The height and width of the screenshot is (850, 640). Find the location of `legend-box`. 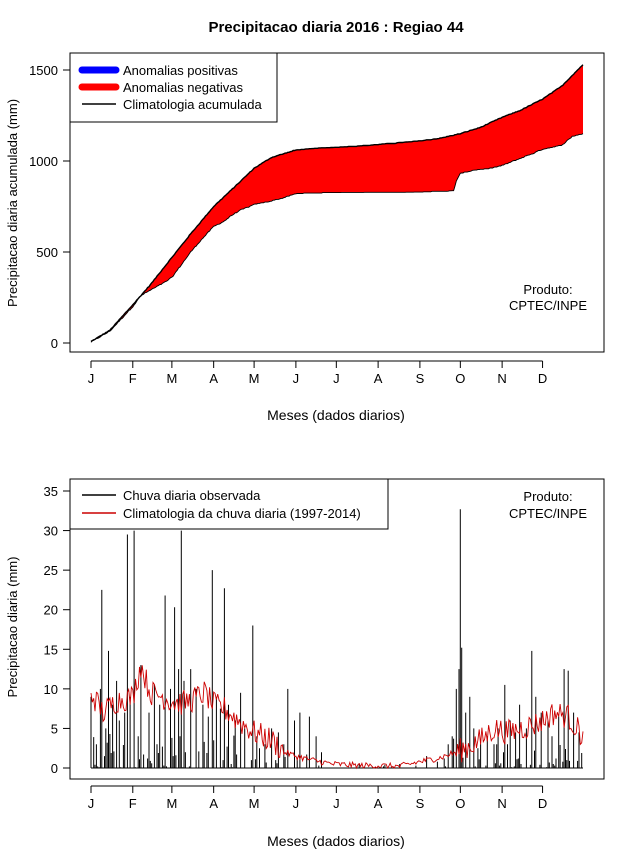

legend-box is located at coordinates (229, 504).